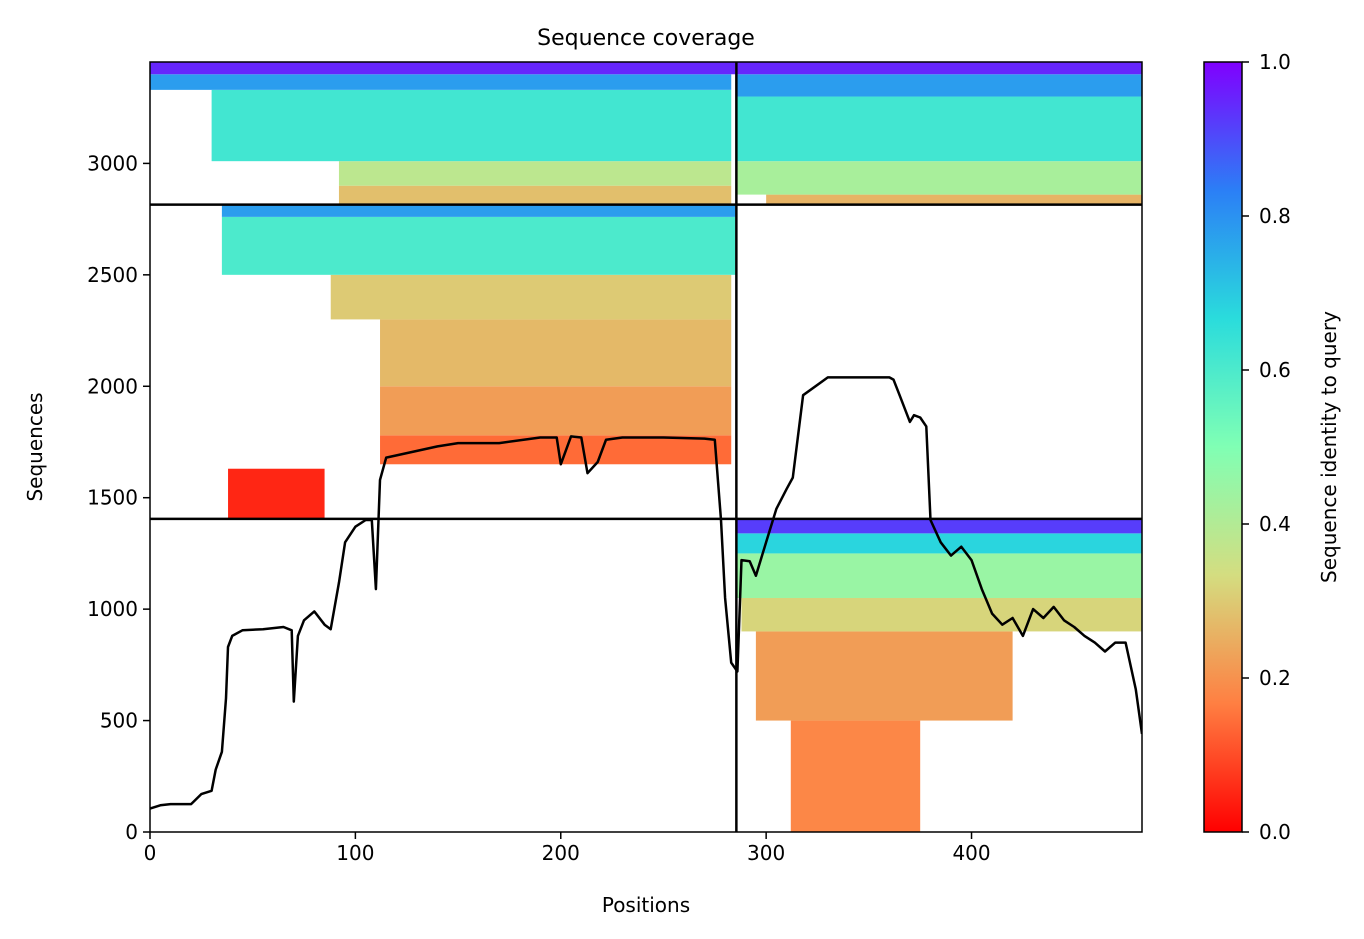 The image size is (1364, 939). What do you see at coordinates (1275, 832) in the screenshot?
I see `colorbar-tick-label: 0.0` at bounding box center [1275, 832].